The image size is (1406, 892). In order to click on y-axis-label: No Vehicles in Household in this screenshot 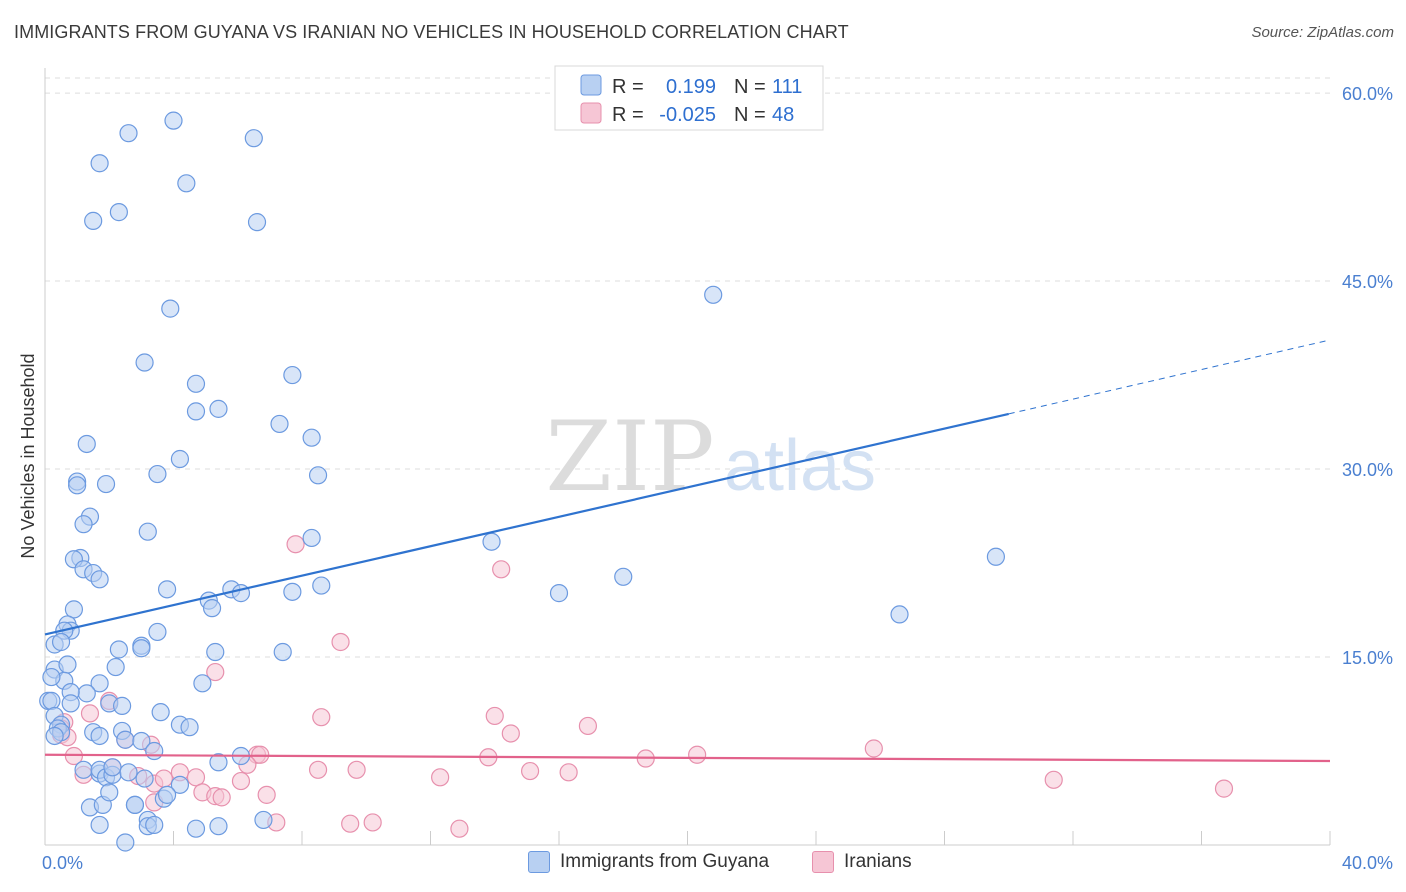, I will do `click(28, 455)`.